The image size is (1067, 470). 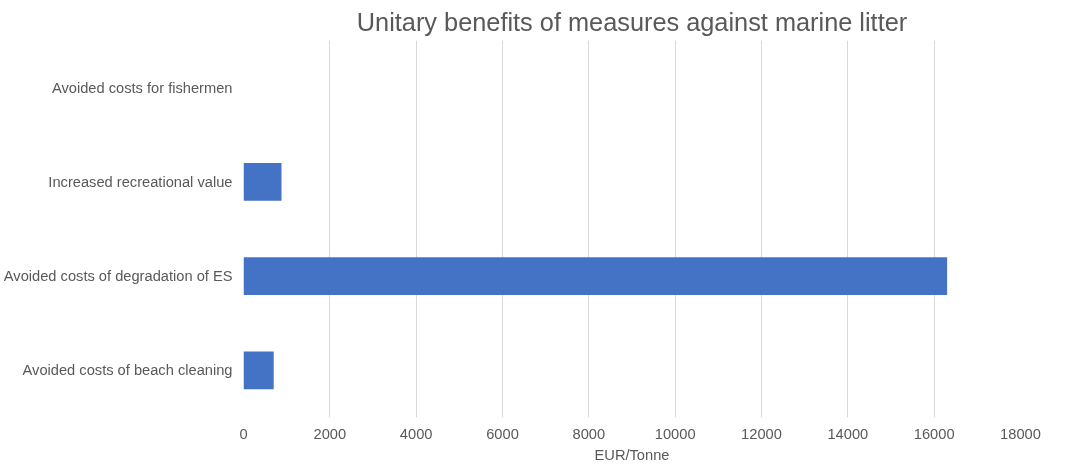 I want to click on x-tick-label: 12000, so click(x=761, y=433).